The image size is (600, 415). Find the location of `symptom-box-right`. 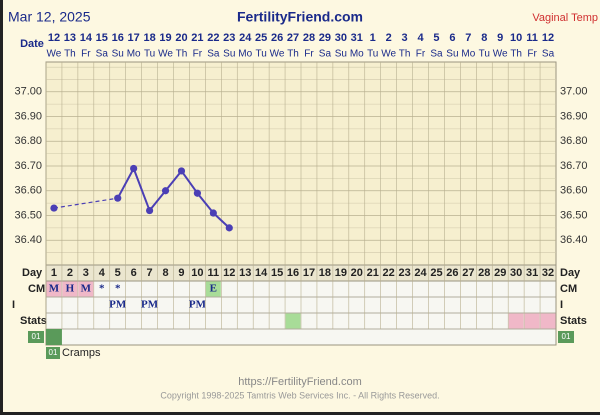

symptom-box-right is located at coordinates (566, 337).